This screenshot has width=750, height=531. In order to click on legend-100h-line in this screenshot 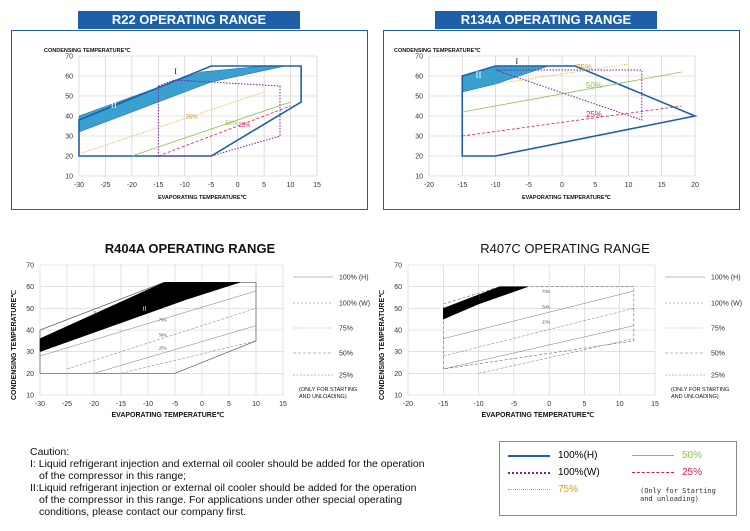, I will do `click(529, 455)`.